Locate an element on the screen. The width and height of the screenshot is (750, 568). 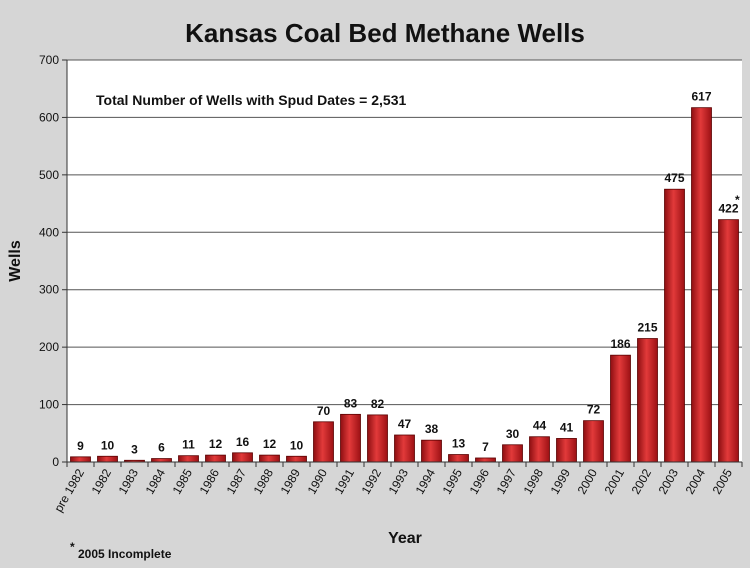
x-tick-label: 2000 is located at coordinates (588, 481).